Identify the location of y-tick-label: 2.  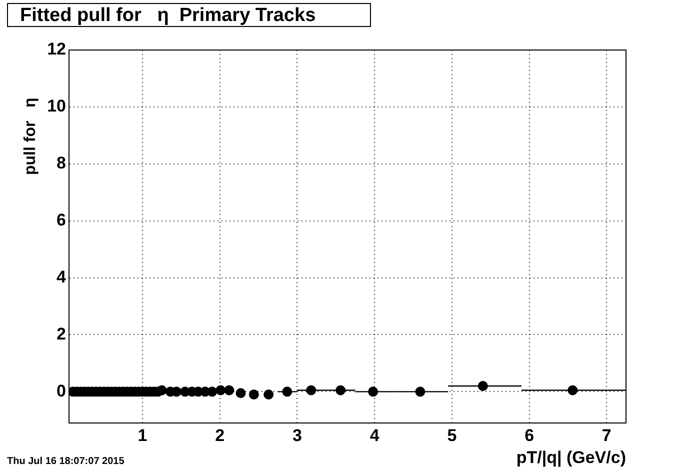
(61, 334).